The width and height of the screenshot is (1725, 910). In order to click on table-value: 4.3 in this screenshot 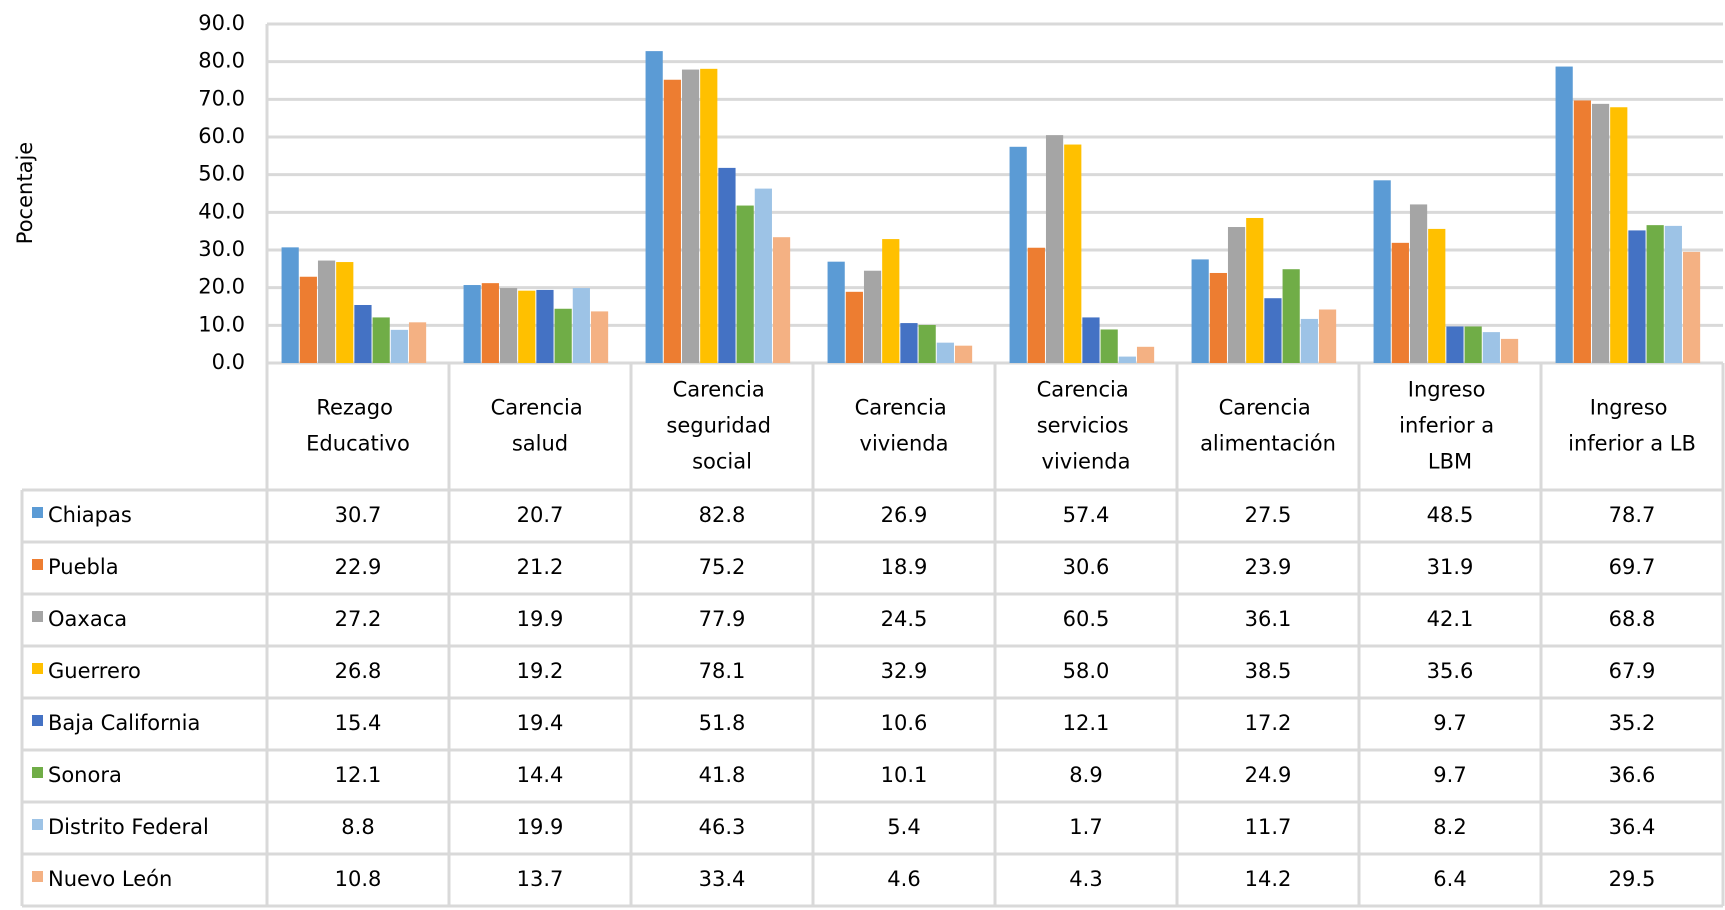, I will do `click(1085, 879)`.